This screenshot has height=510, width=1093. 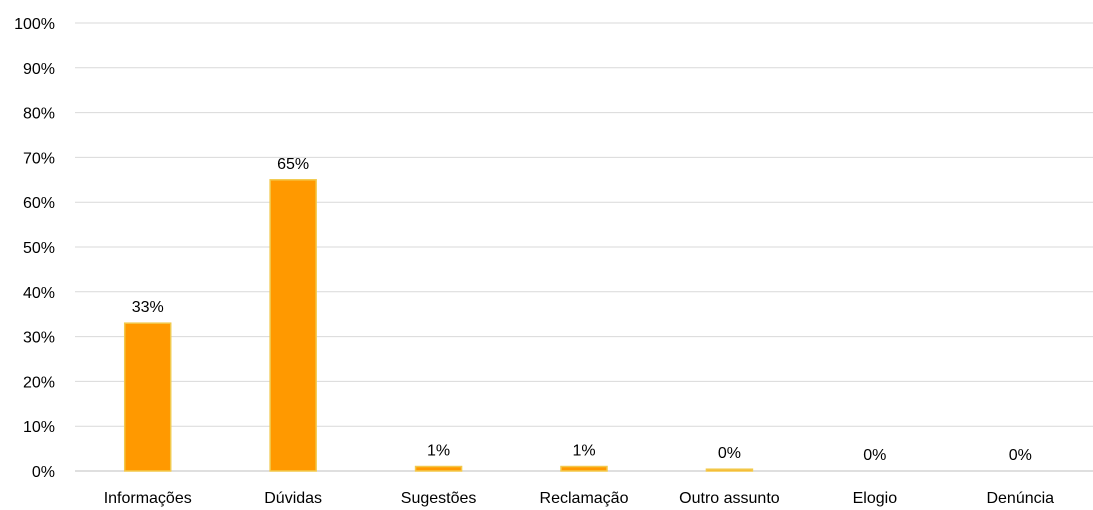 I want to click on x-category-label: Dúvidas, so click(x=293, y=498).